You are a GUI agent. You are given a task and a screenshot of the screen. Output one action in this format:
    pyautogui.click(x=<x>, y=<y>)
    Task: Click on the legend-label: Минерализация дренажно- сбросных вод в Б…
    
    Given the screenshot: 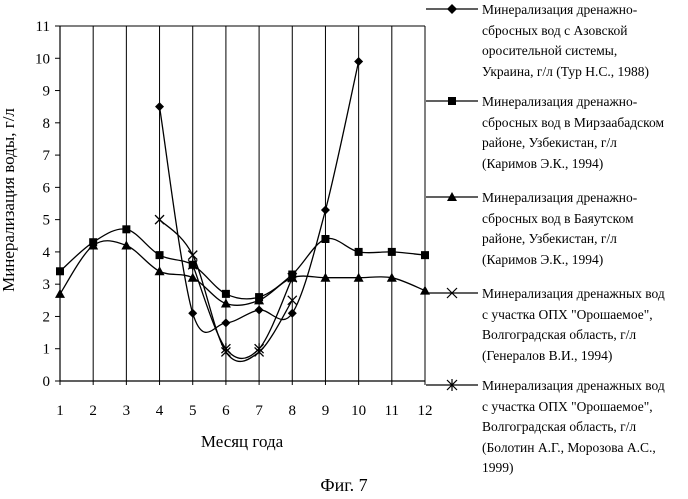 What is the action you would take?
    pyautogui.click(x=560, y=228)
    